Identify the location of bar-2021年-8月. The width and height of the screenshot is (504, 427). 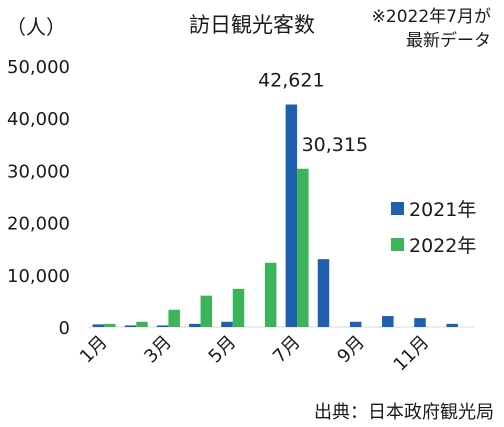
(323, 293).